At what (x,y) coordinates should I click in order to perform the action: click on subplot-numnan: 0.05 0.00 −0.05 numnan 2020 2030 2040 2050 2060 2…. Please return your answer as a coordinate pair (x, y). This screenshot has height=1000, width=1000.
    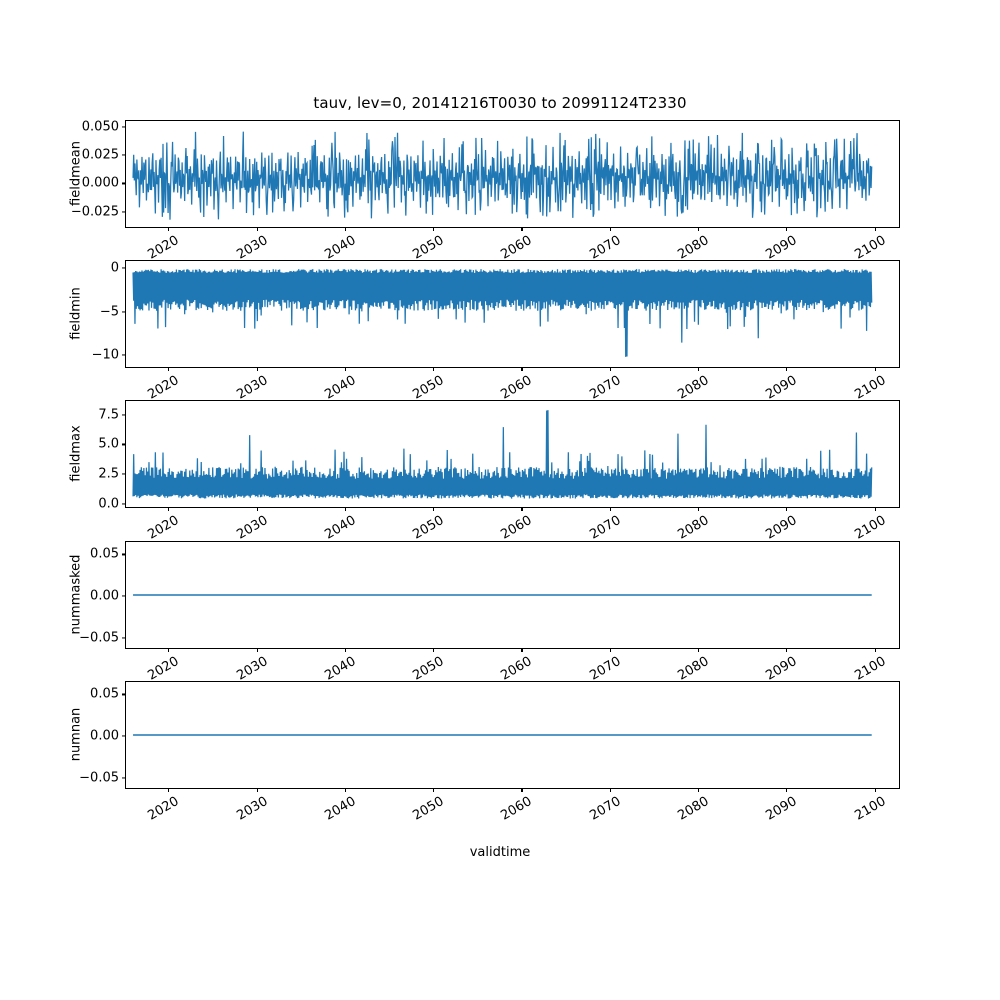
    Looking at the image, I should click on (484, 752).